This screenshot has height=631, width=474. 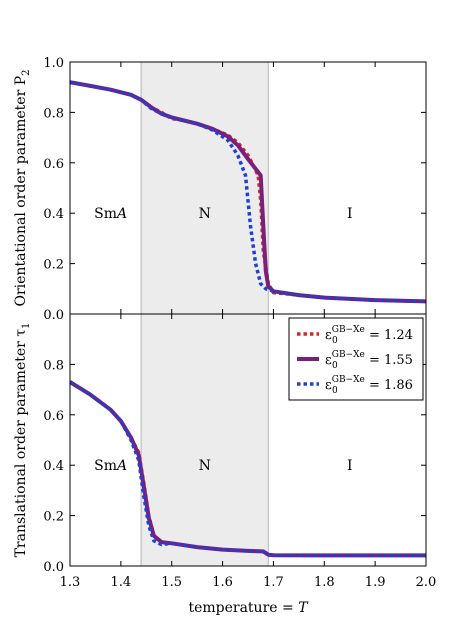 What do you see at coordinates (369, 384) in the screenshot?
I see `legend-label: εGB−Xe = 1.86` at bounding box center [369, 384].